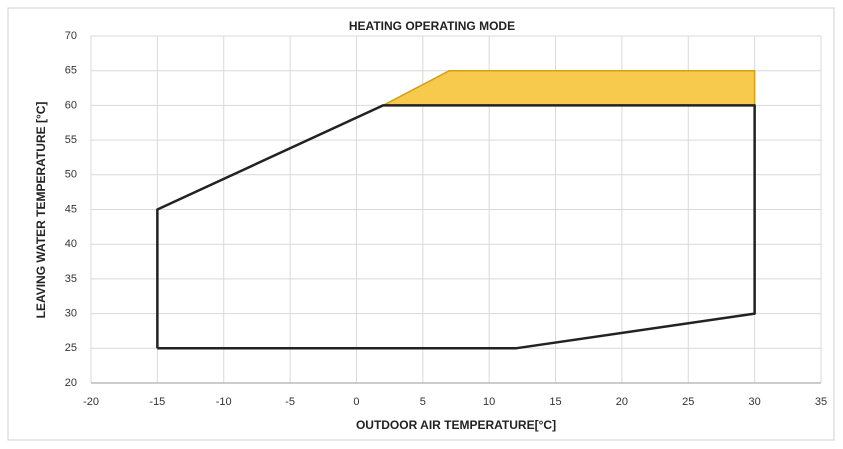 The width and height of the screenshot is (843, 449). Describe the element at coordinates (71, 175) in the screenshot. I see `y-tick-label: 50` at that location.